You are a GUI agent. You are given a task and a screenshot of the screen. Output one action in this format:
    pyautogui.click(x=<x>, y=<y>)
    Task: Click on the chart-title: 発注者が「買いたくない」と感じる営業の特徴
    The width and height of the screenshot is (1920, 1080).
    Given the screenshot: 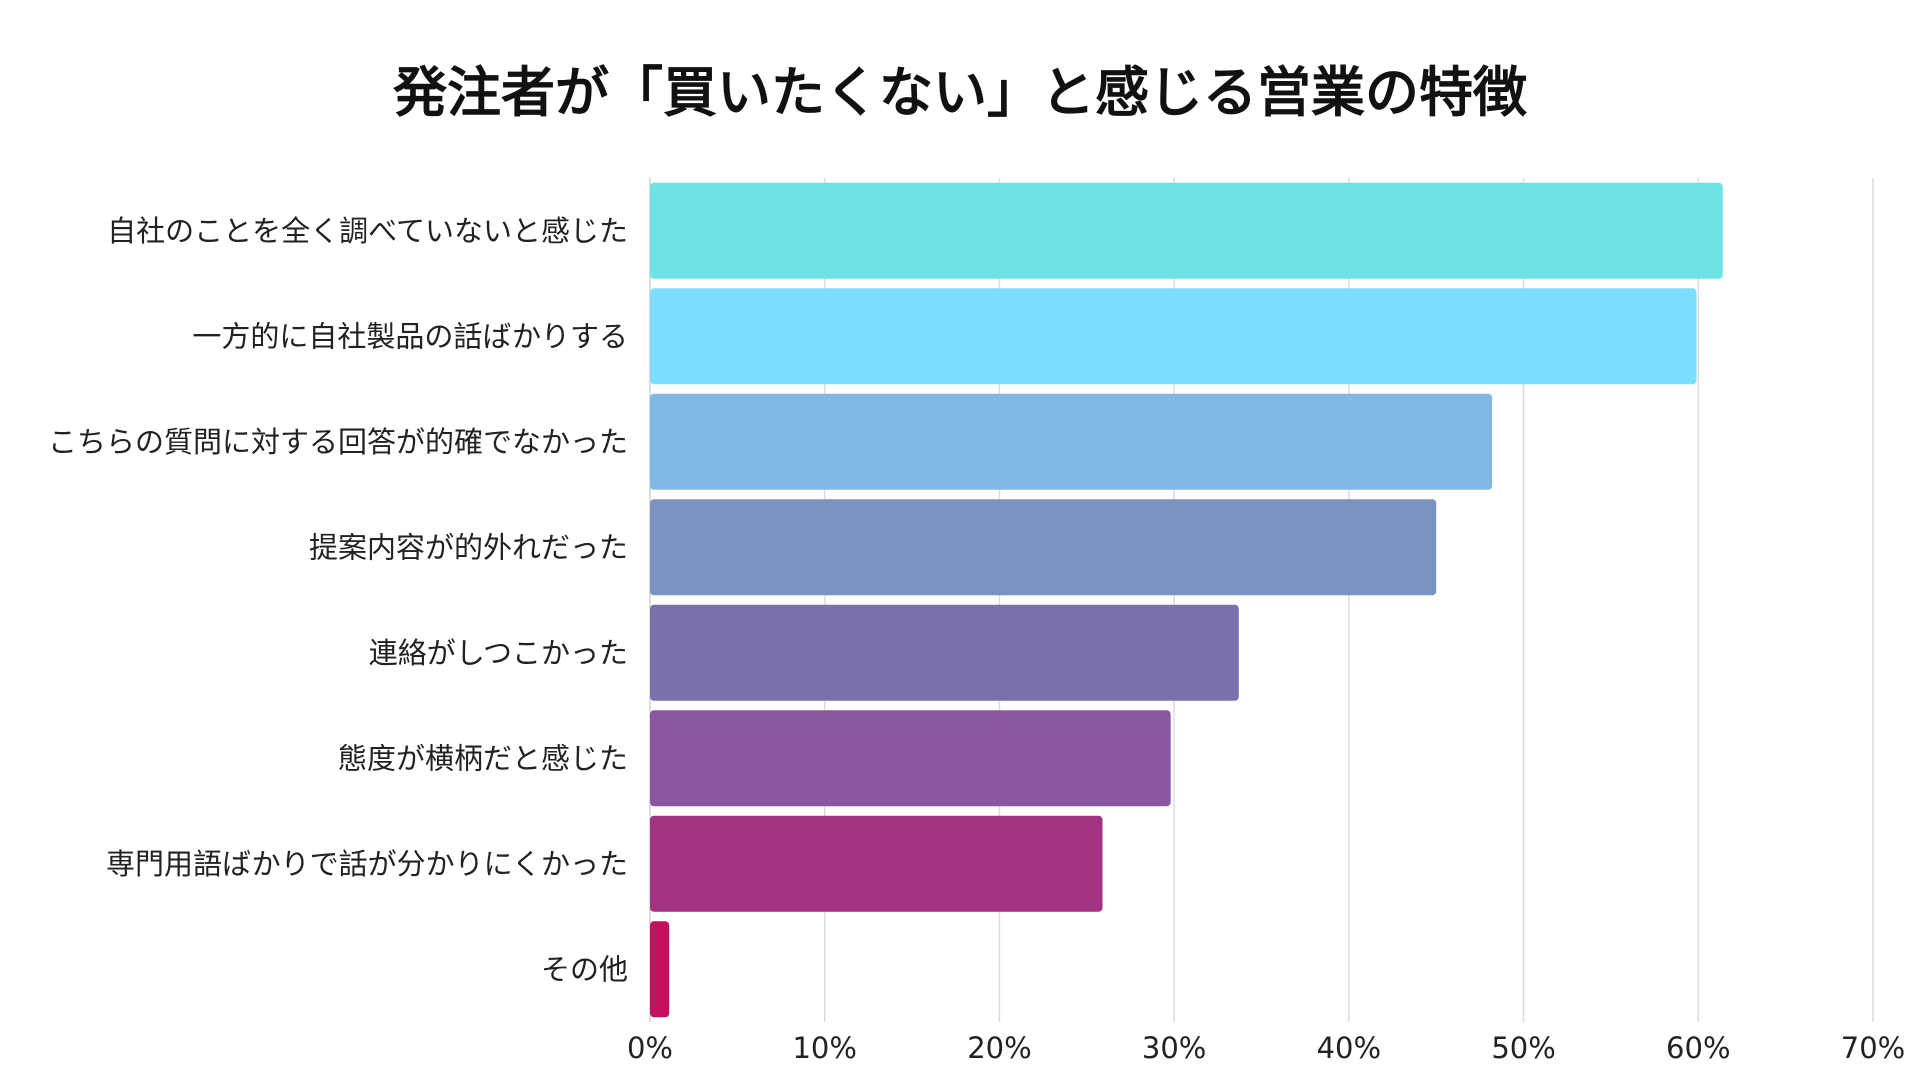 What is the action you would take?
    pyautogui.click(x=960, y=92)
    